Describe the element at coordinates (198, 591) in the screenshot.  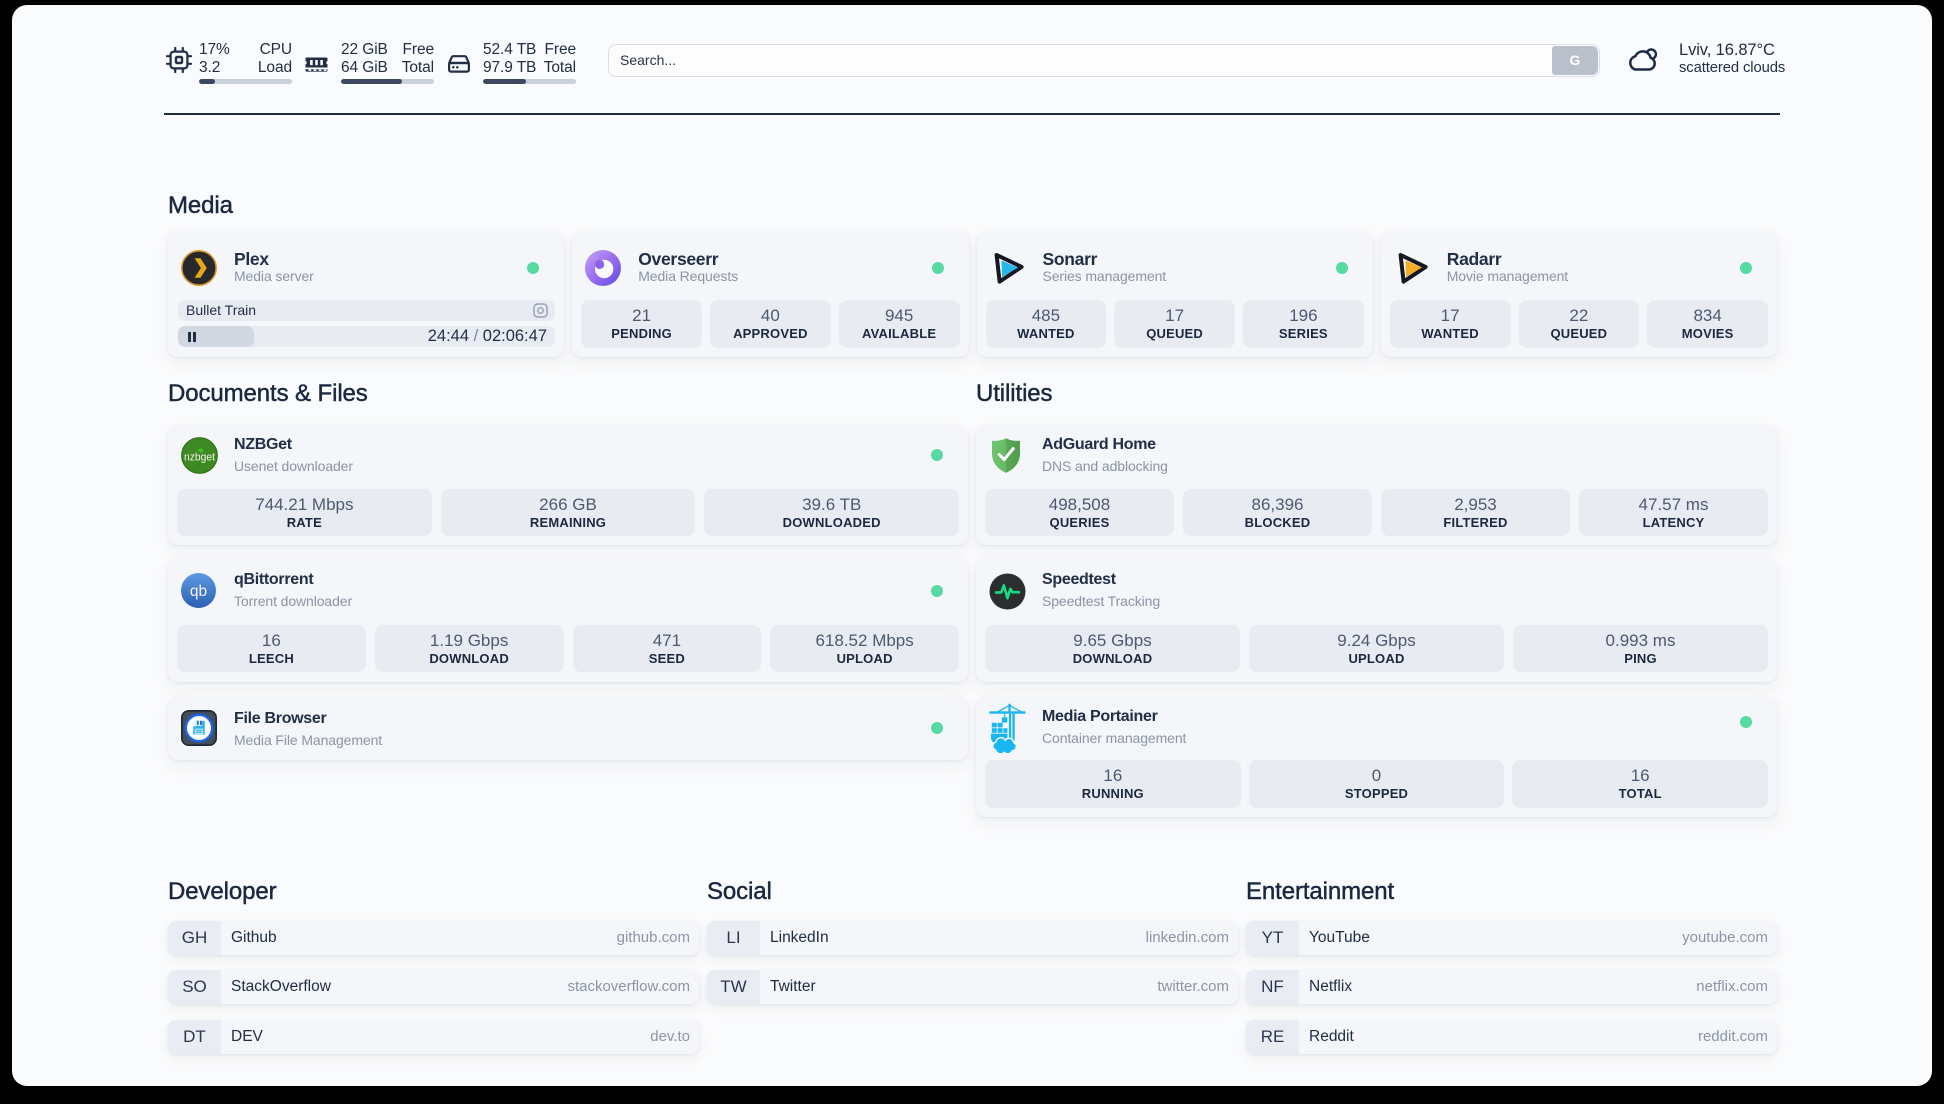
I see `svg-text: qb` at that location.